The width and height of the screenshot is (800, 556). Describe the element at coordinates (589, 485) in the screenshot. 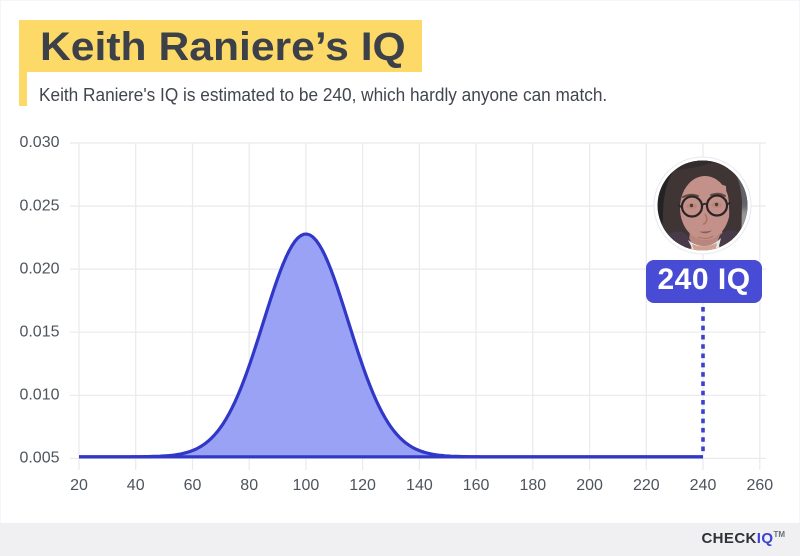

I see `svg-text: 200` at that location.